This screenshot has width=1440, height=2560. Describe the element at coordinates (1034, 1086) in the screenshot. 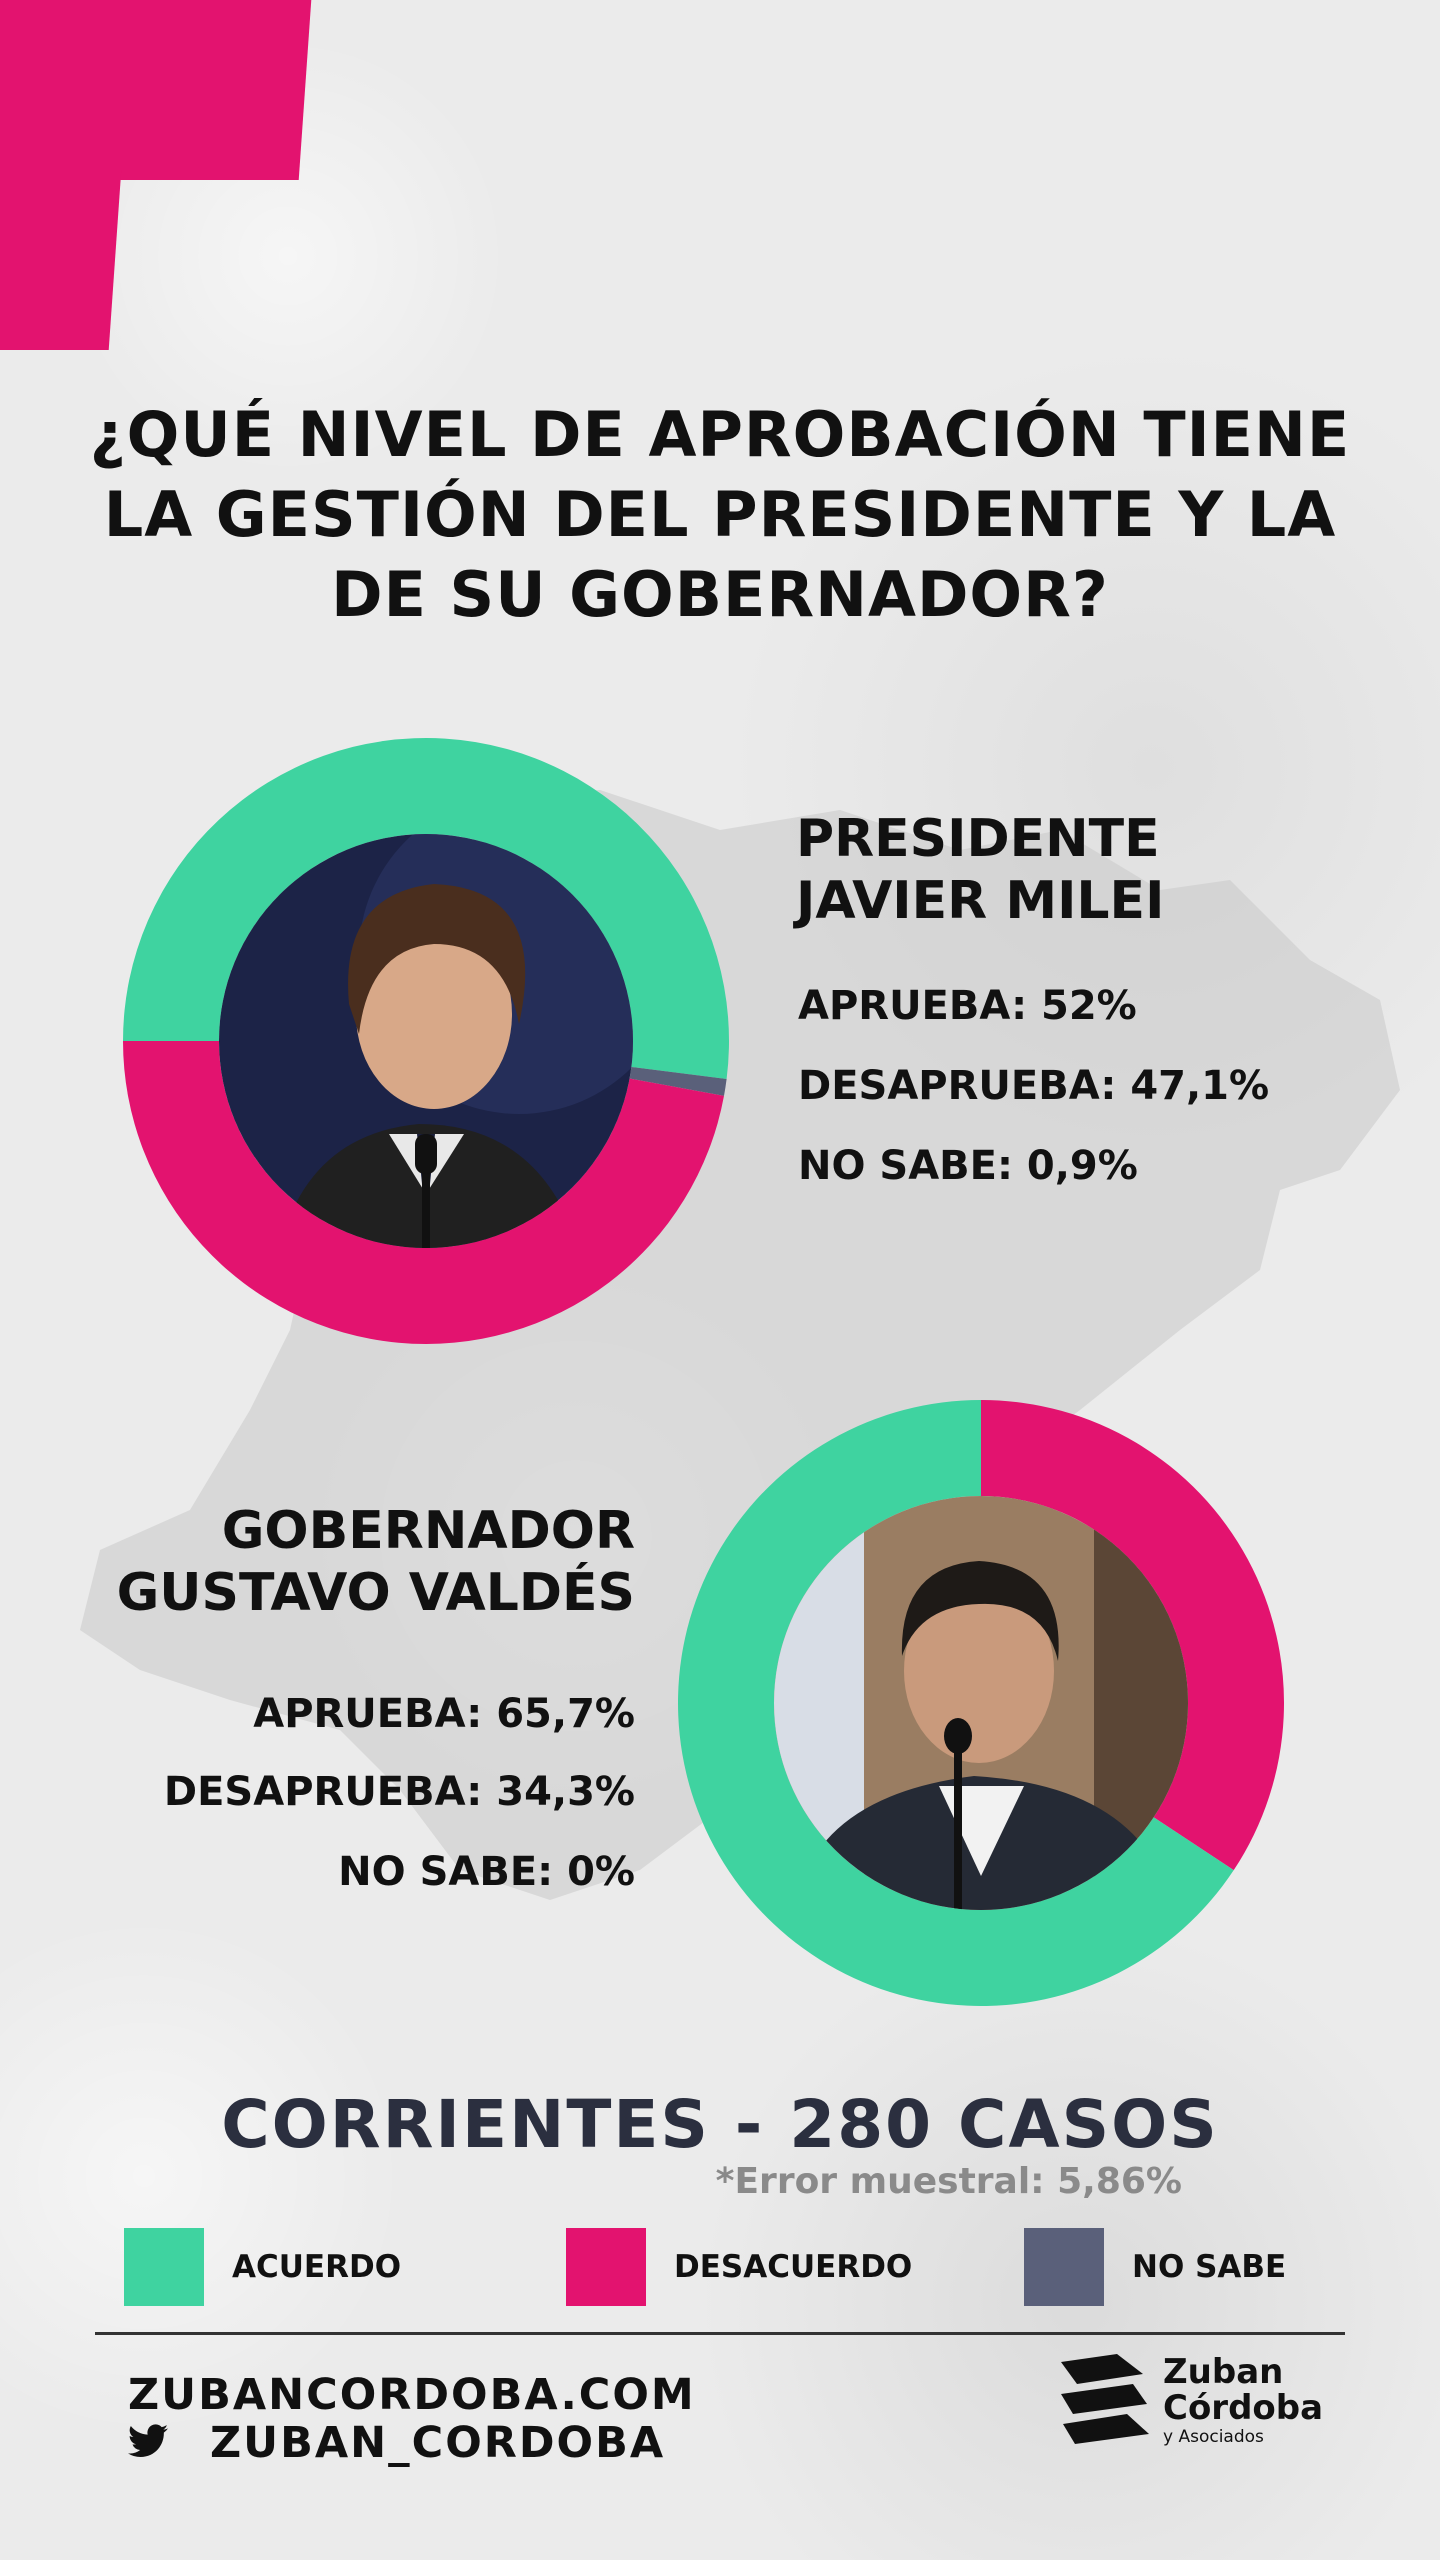

I see `president-desaprueba: DESAPRUEBA: 47,1%` at that location.